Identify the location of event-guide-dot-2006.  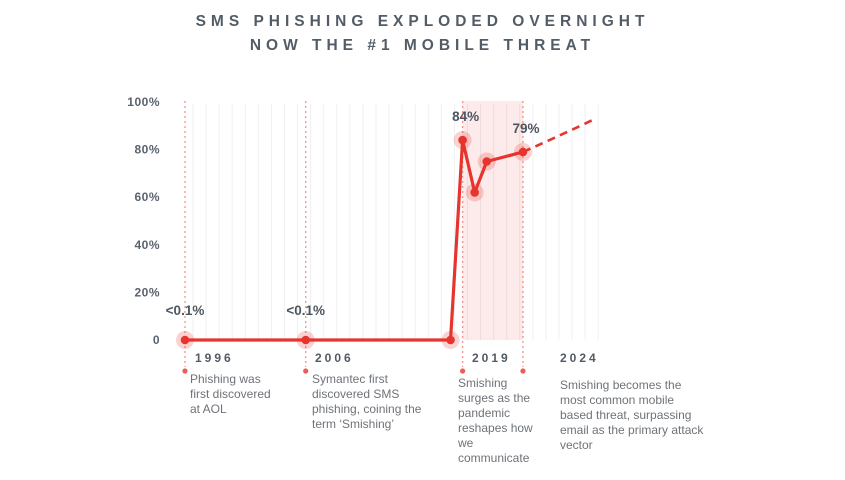
(306, 371).